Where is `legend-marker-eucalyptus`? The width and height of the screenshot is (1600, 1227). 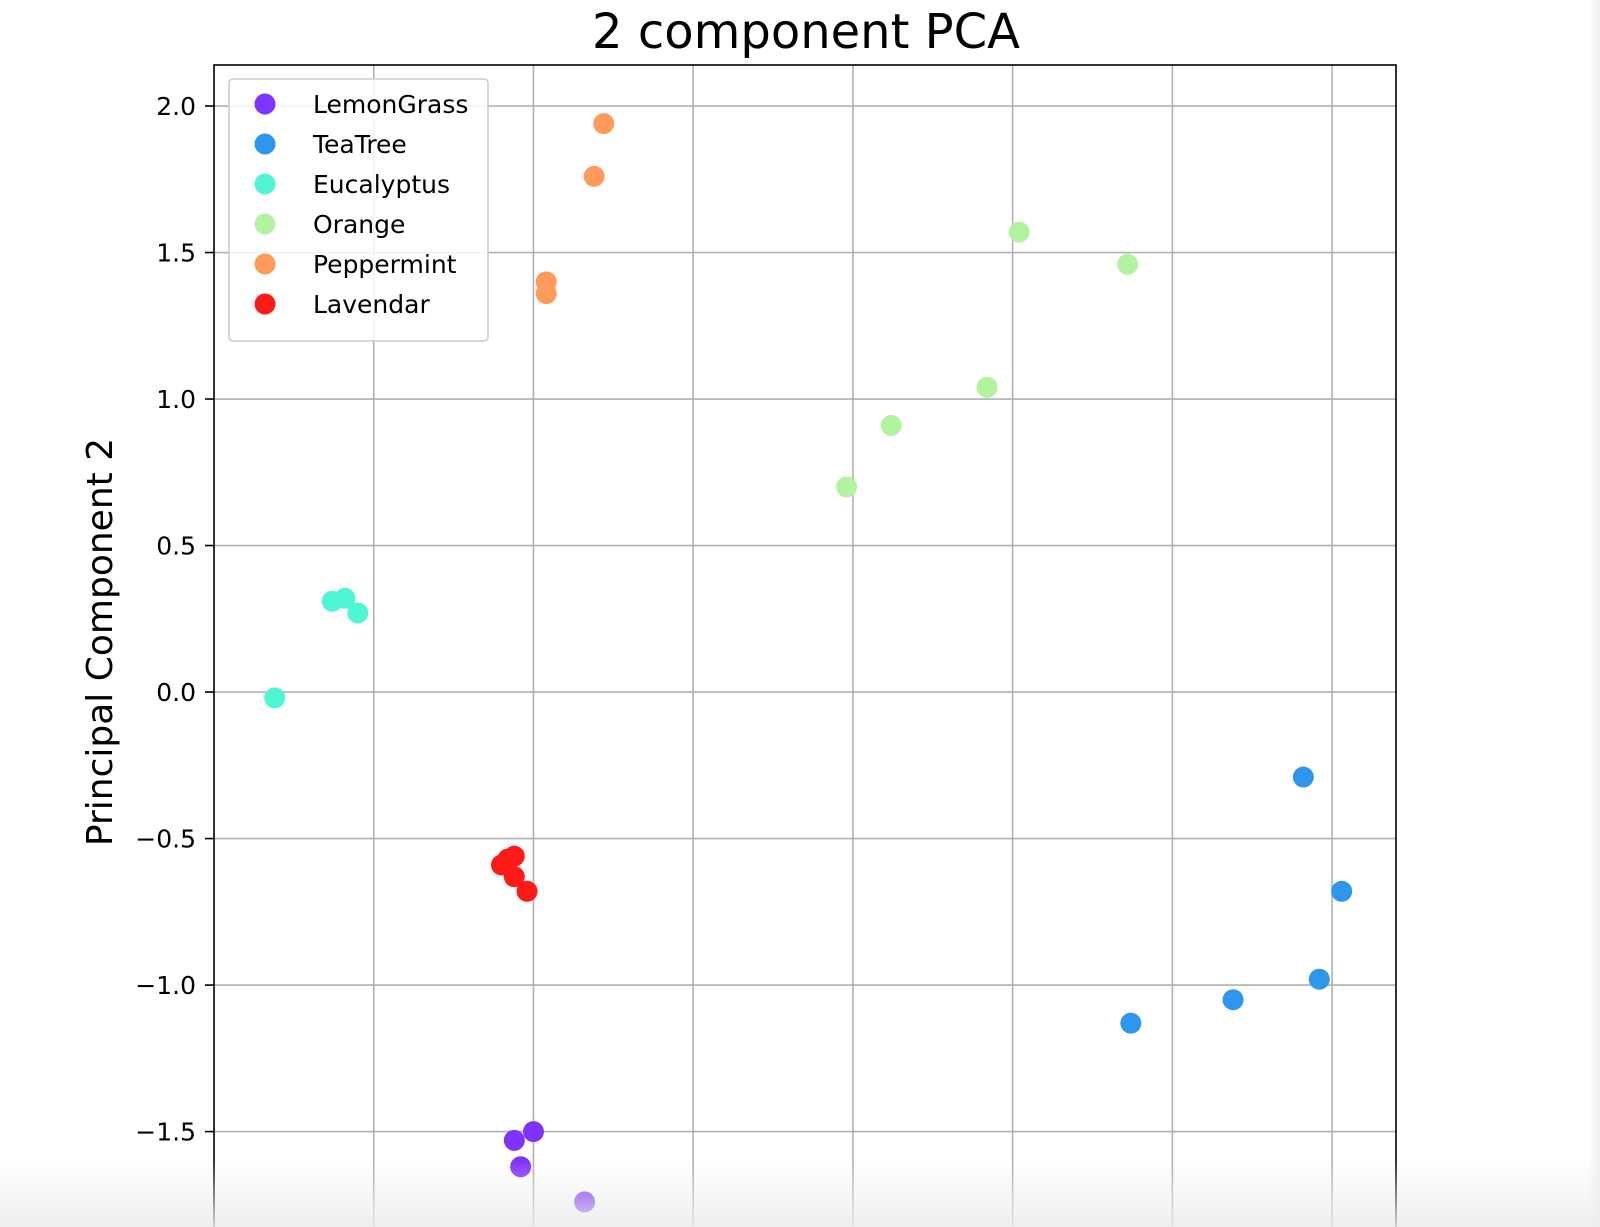
legend-marker-eucalyptus is located at coordinates (265, 184).